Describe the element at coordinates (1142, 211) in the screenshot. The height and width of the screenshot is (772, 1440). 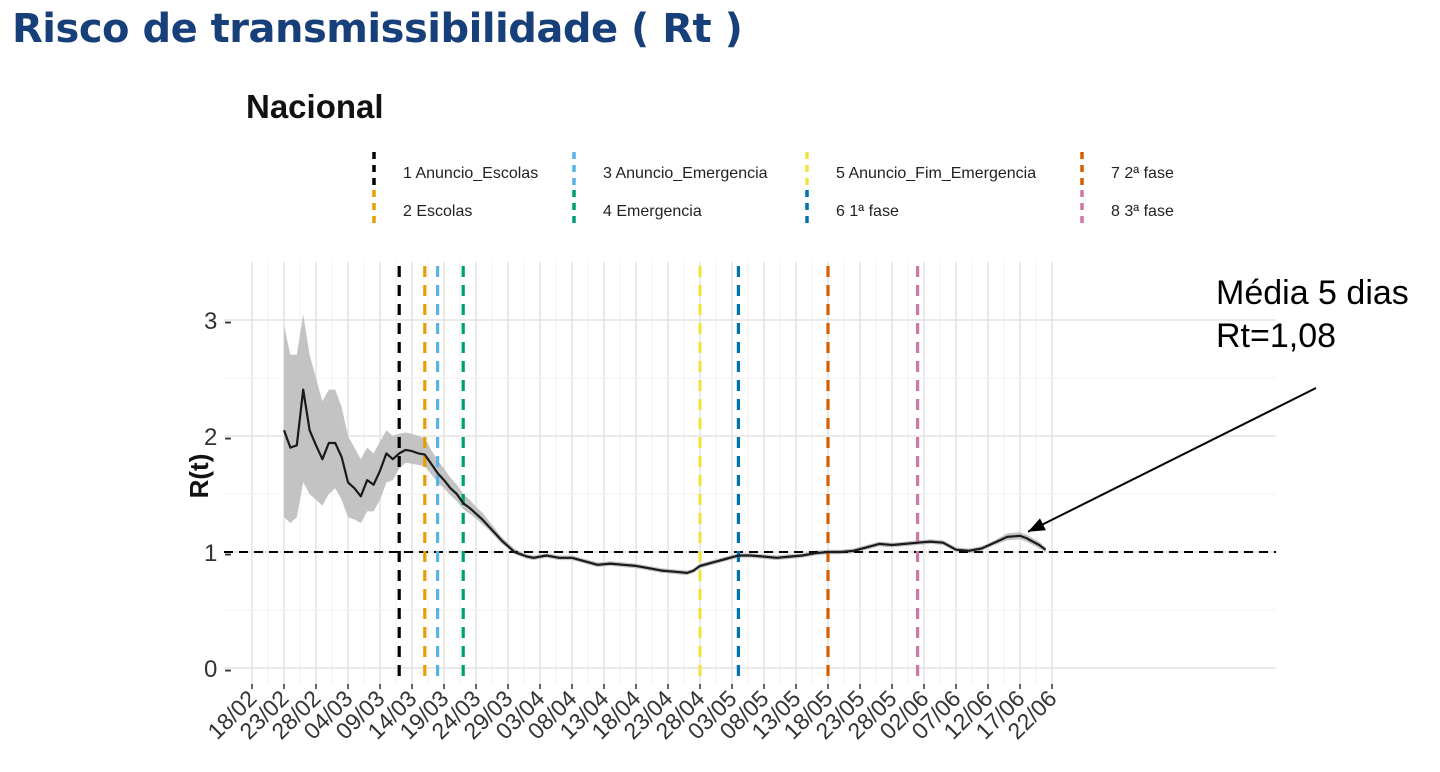
I see `legend-label: 8 3ª fase` at that location.